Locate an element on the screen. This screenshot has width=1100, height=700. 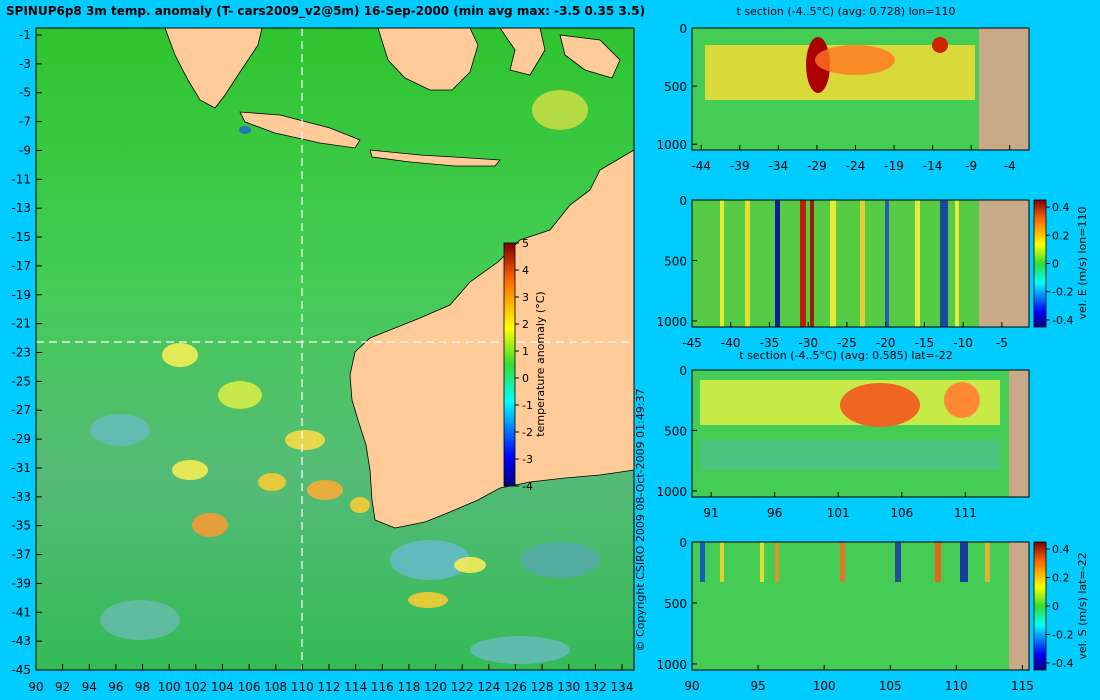
colorbar-tick-label: 0.2 is located at coordinates (1061, 235).